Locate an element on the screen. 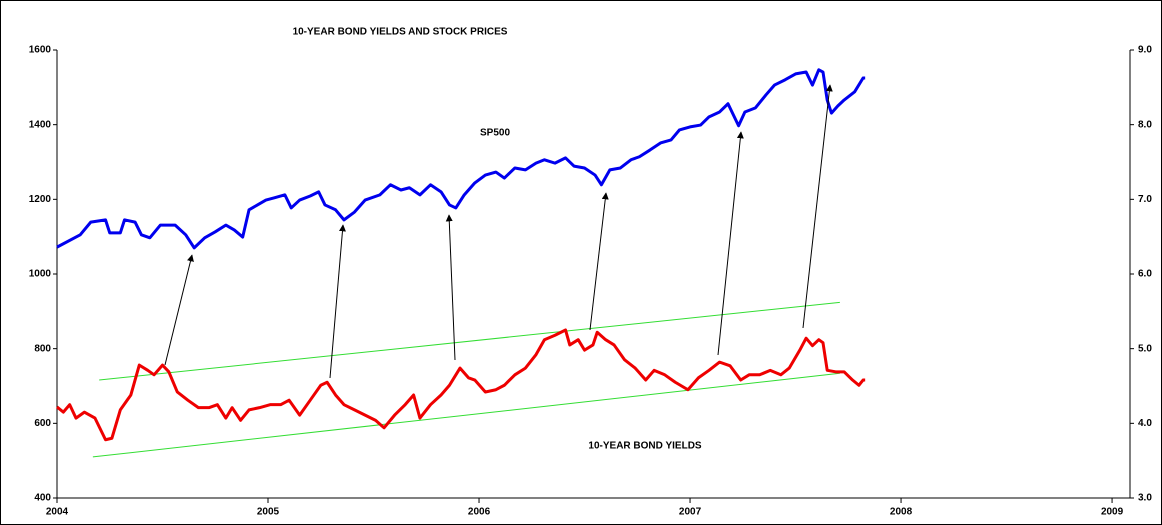 This screenshot has width=1162, height=525. y2-tick-label: 4.0 is located at coordinates (1145, 423).